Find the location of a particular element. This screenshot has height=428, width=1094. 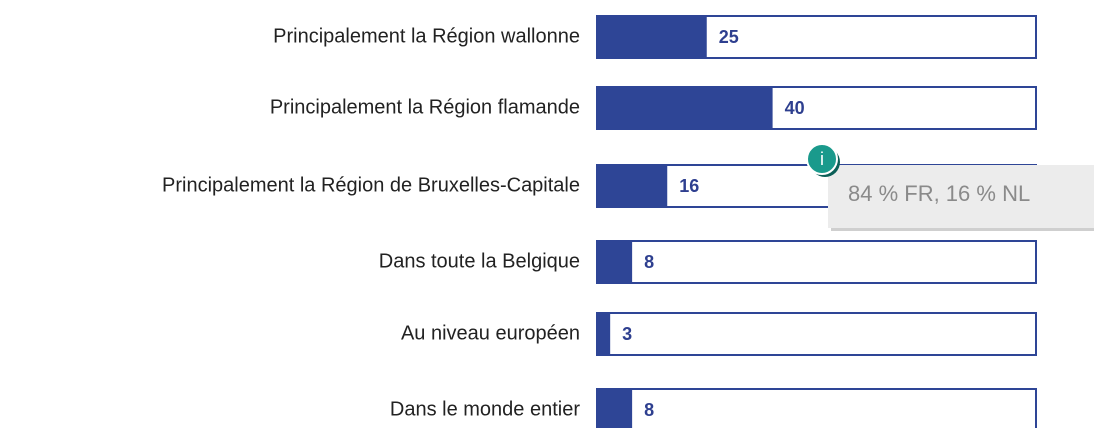

info-icon is located at coordinates (822, 159).